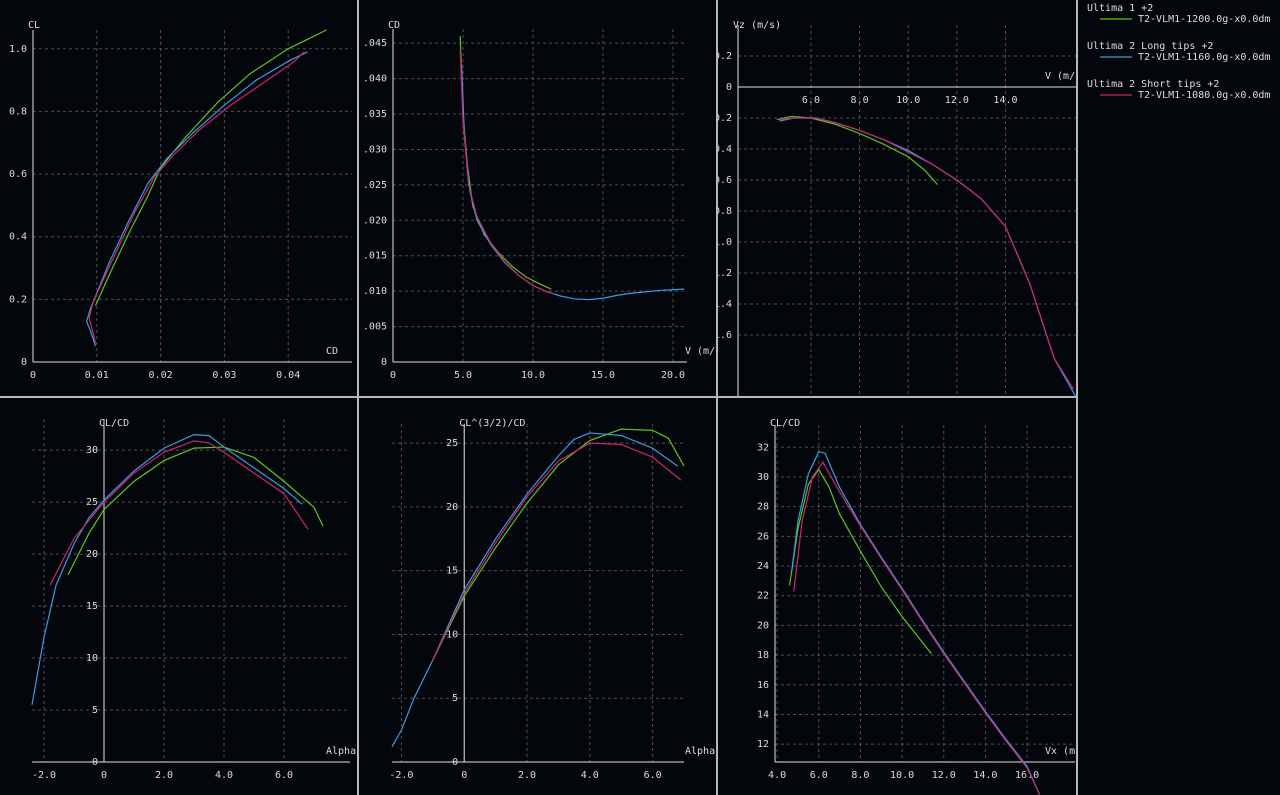 The width and height of the screenshot is (1280, 795). Describe the element at coordinates (723, 335) in the screenshot. I see `y-tick-label: 1.6` at that location.